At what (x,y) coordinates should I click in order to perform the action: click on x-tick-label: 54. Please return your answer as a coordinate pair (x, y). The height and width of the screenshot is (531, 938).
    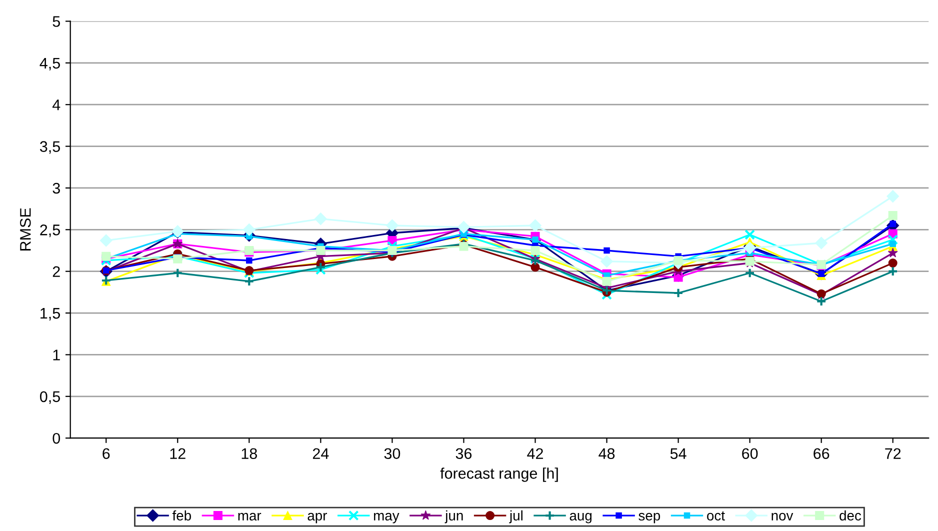
    Looking at the image, I should click on (678, 454).